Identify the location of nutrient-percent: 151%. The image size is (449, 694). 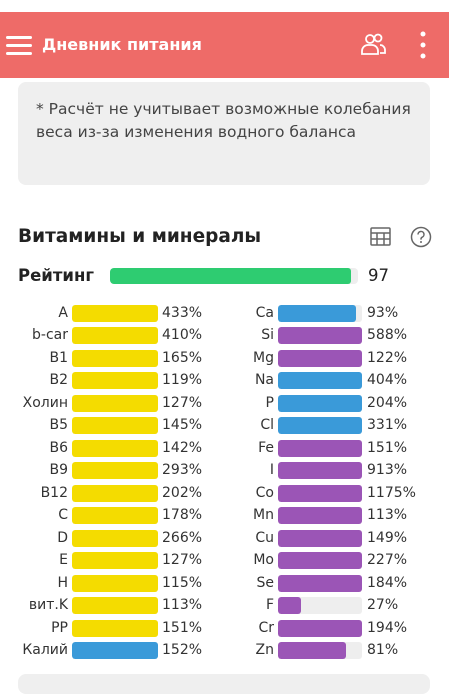
(387, 447).